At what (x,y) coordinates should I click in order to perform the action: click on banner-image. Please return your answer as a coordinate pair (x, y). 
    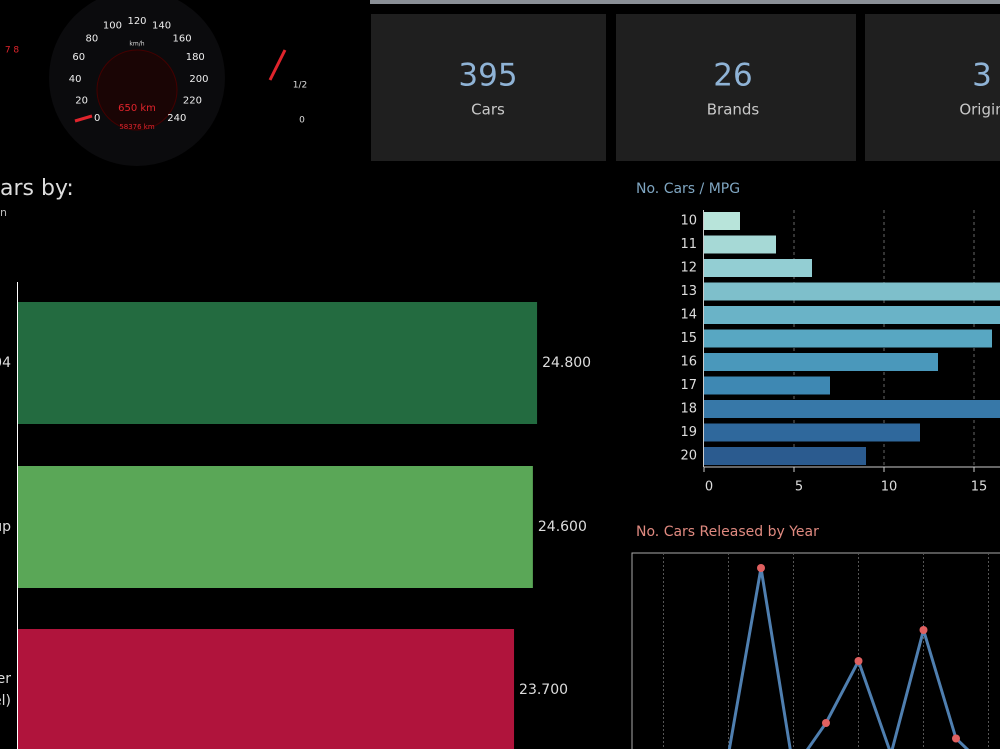
    Looking at the image, I should click on (685, 2).